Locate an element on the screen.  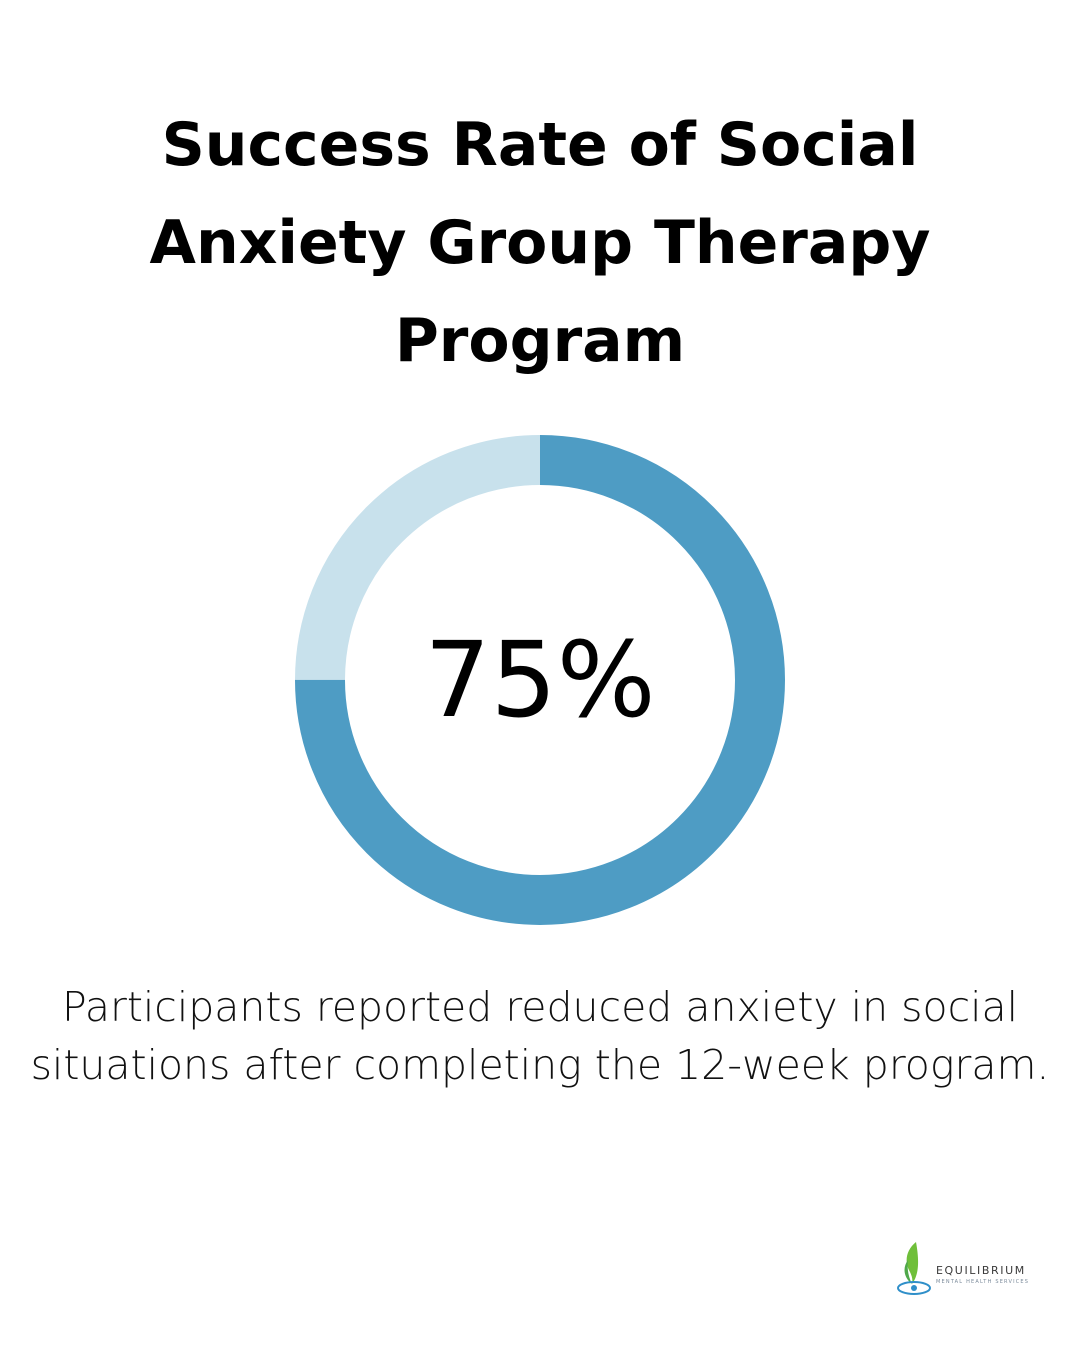
donut-center-value: 75% is located at coordinates (539, 680).